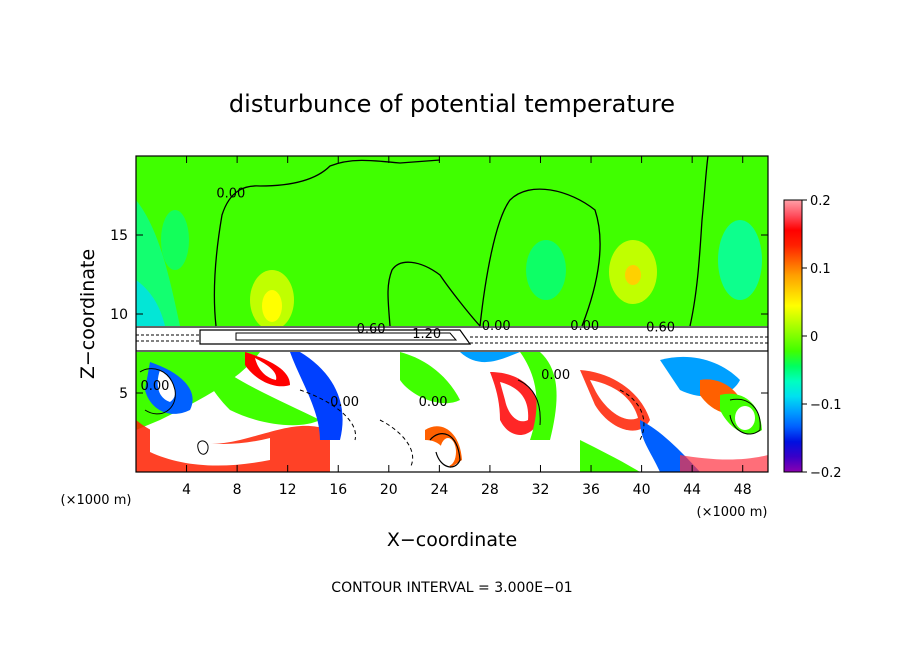 The image size is (904, 654). Describe the element at coordinates (237, 490) in the screenshot. I see `x-tick-label: 8` at that location.